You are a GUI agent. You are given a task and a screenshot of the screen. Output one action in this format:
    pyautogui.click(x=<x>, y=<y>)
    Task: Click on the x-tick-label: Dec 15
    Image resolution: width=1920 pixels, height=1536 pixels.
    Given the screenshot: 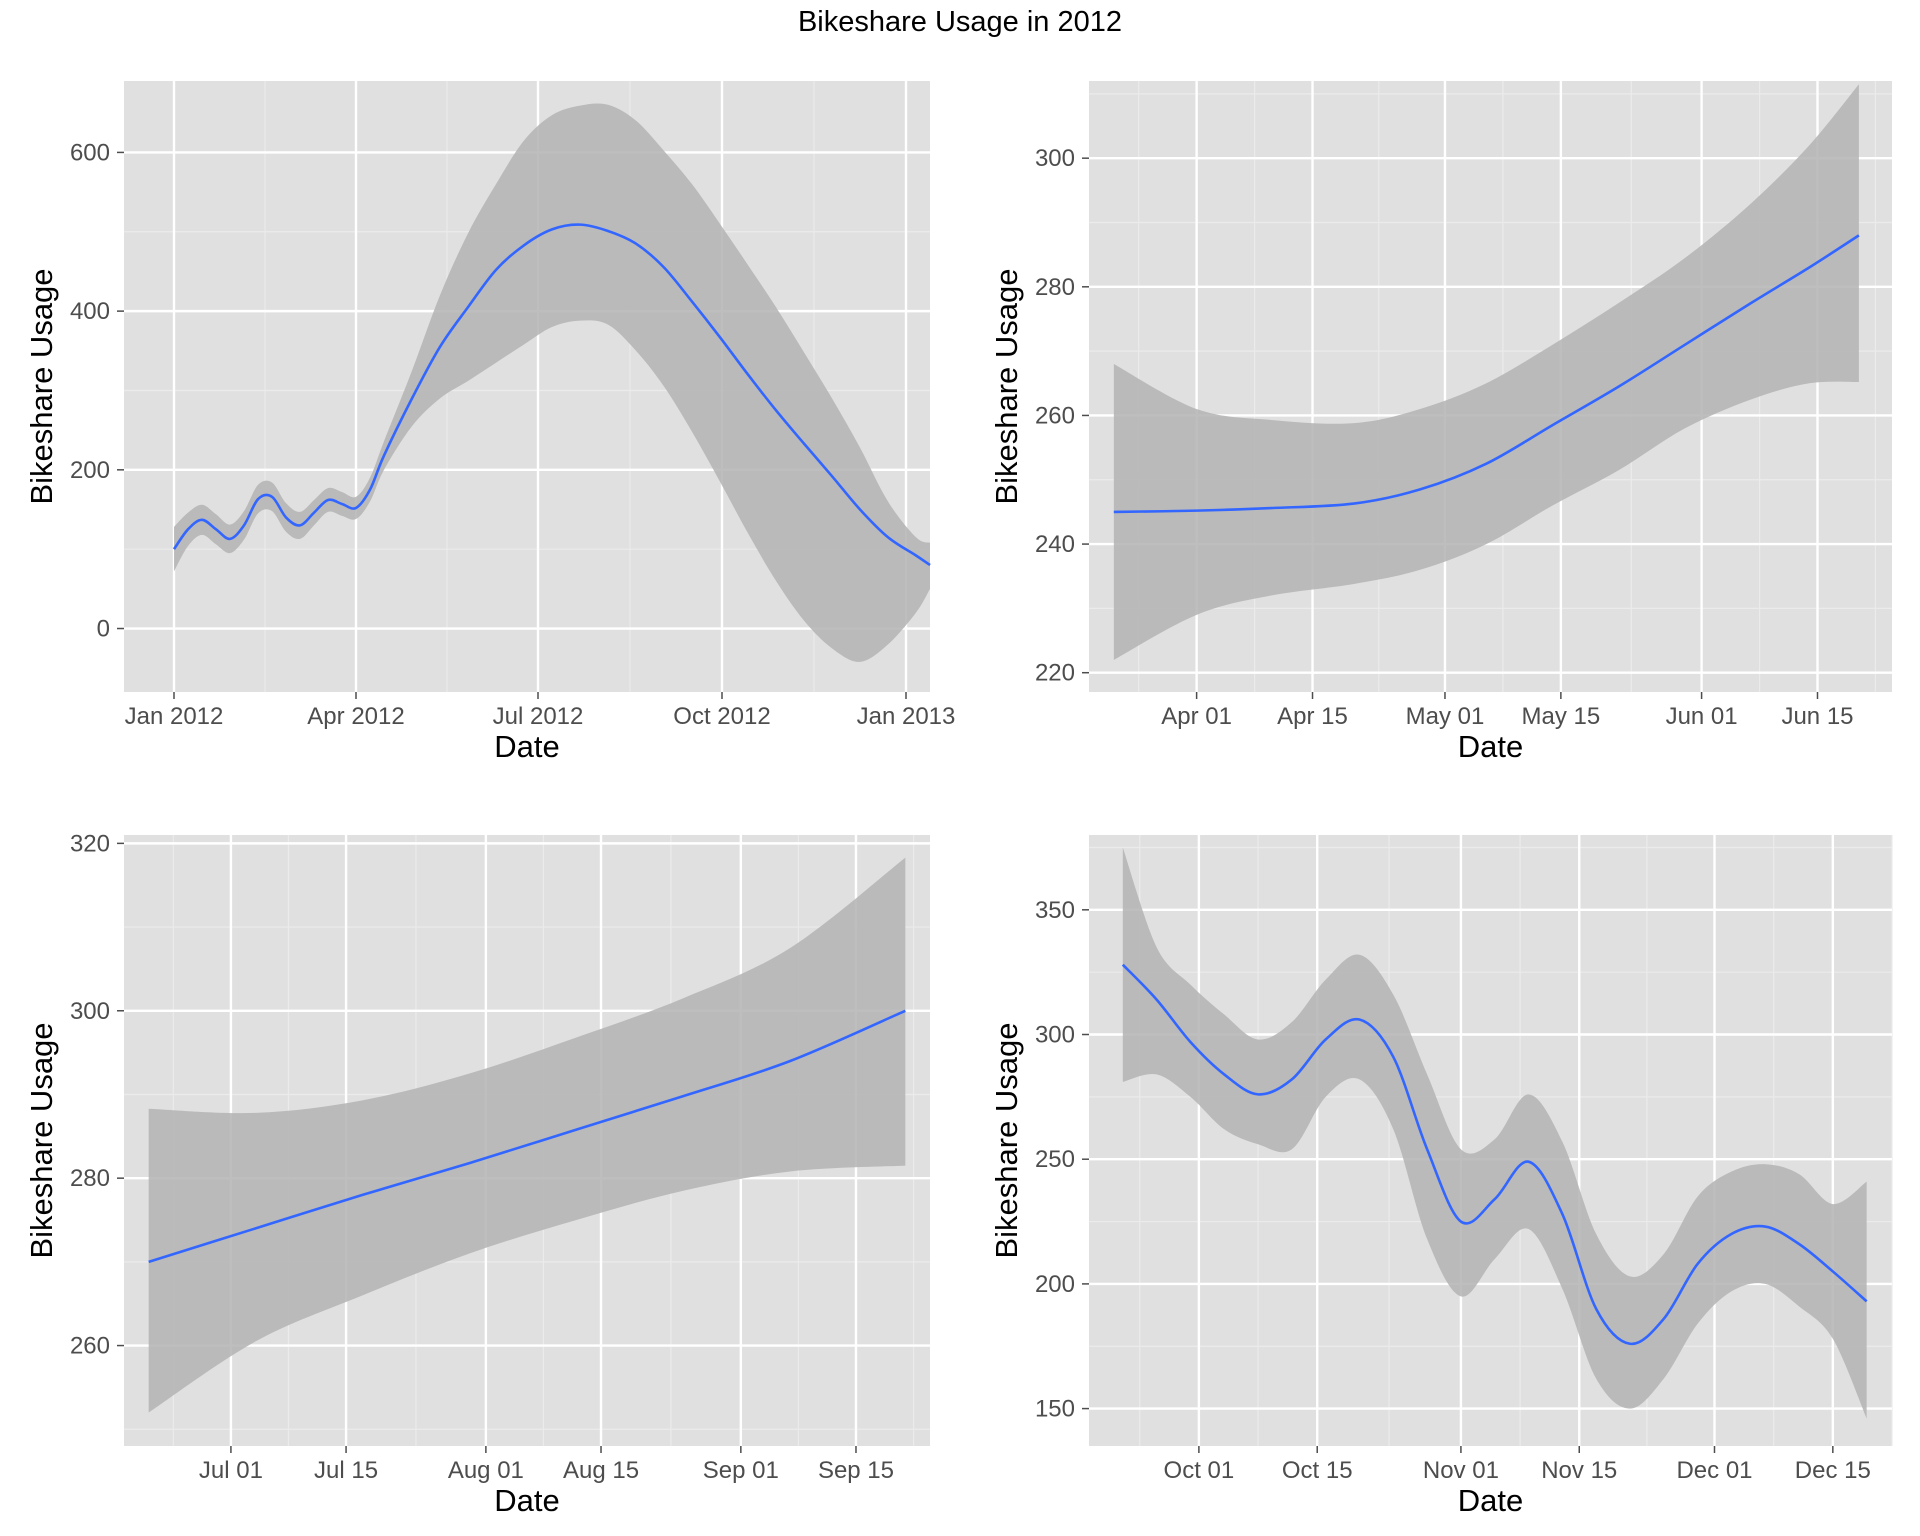 What is the action you would take?
    pyautogui.click(x=1833, y=1470)
    